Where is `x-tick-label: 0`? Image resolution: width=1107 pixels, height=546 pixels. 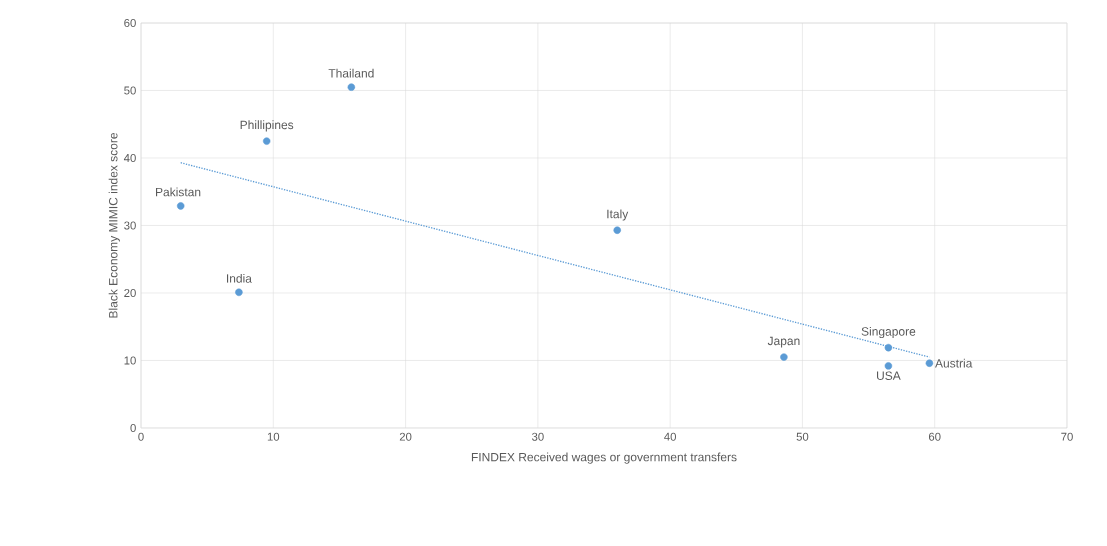 x-tick-label: 0 is located at coordinates (141, 436).